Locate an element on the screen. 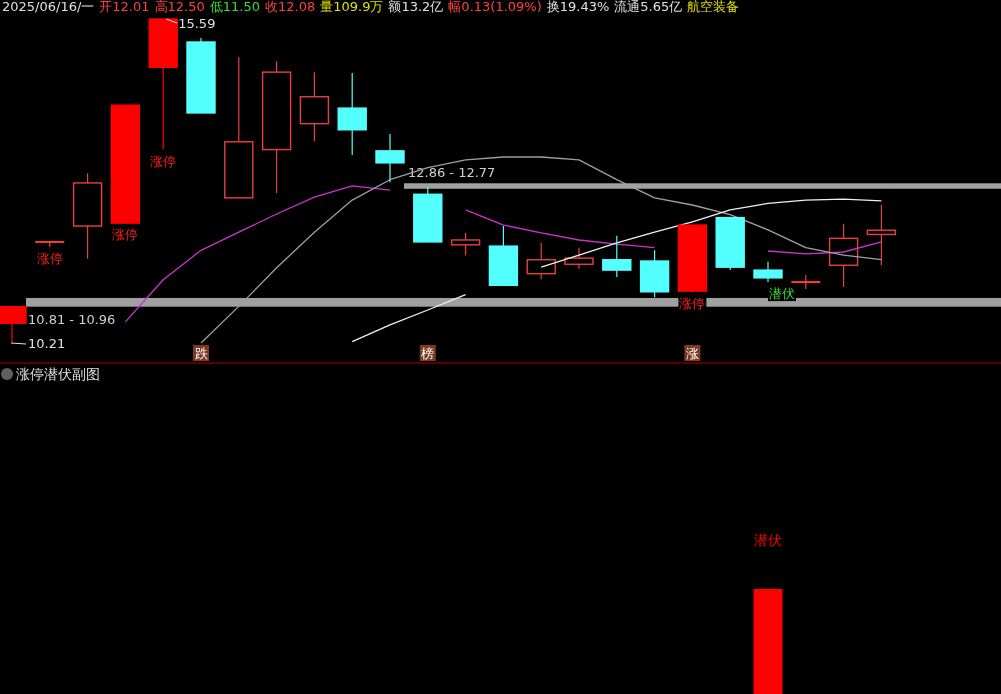 The width and height of the screenshot is (1001, 694). text: 跌 is located at coordinates (201, 353).